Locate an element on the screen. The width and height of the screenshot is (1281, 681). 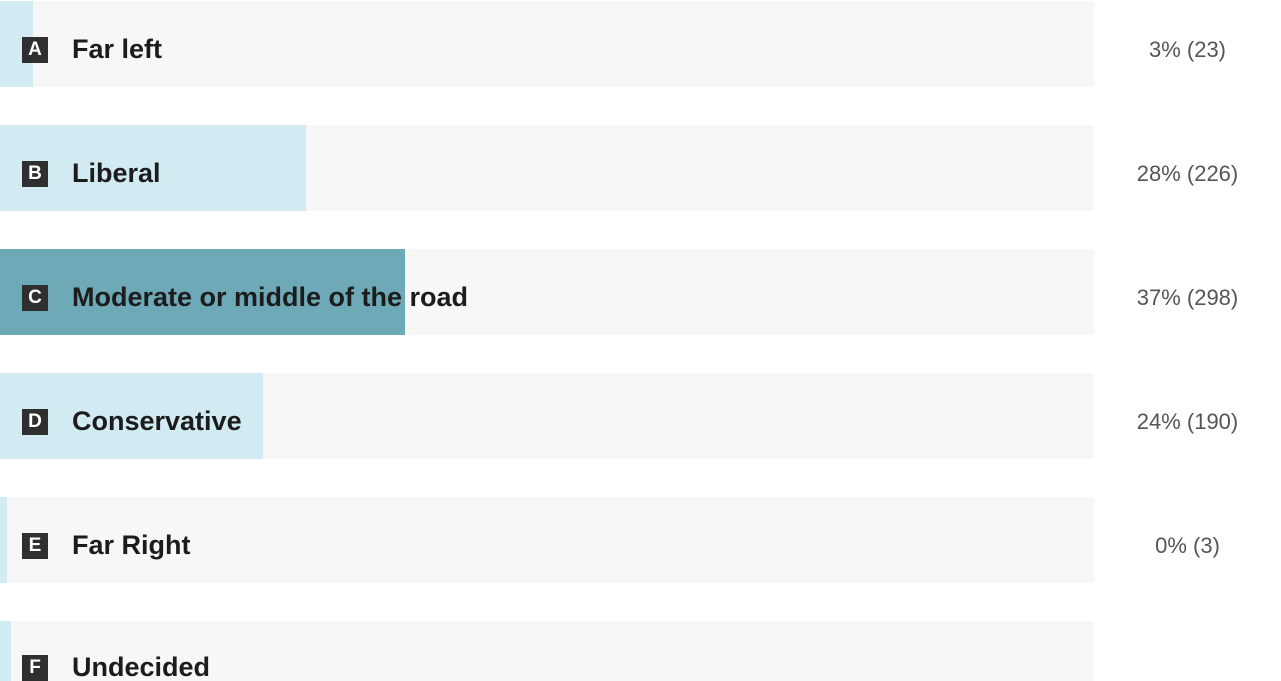
poll-option-far-left: A Far left 3% (23) is located at coordinates (640, 44).